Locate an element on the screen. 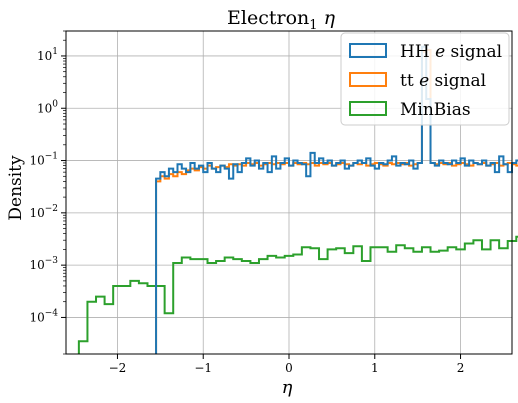 The image size is (518, 403). legend-entry-tt-e-signal: tt e signal is located at coordinates (417, 81).